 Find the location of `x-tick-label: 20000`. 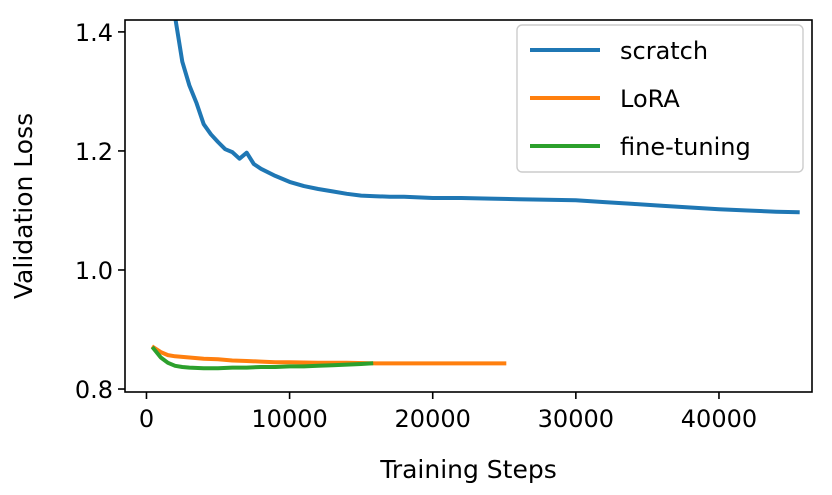

x-tick-label: 20000 is located at coordinates (433, 419).